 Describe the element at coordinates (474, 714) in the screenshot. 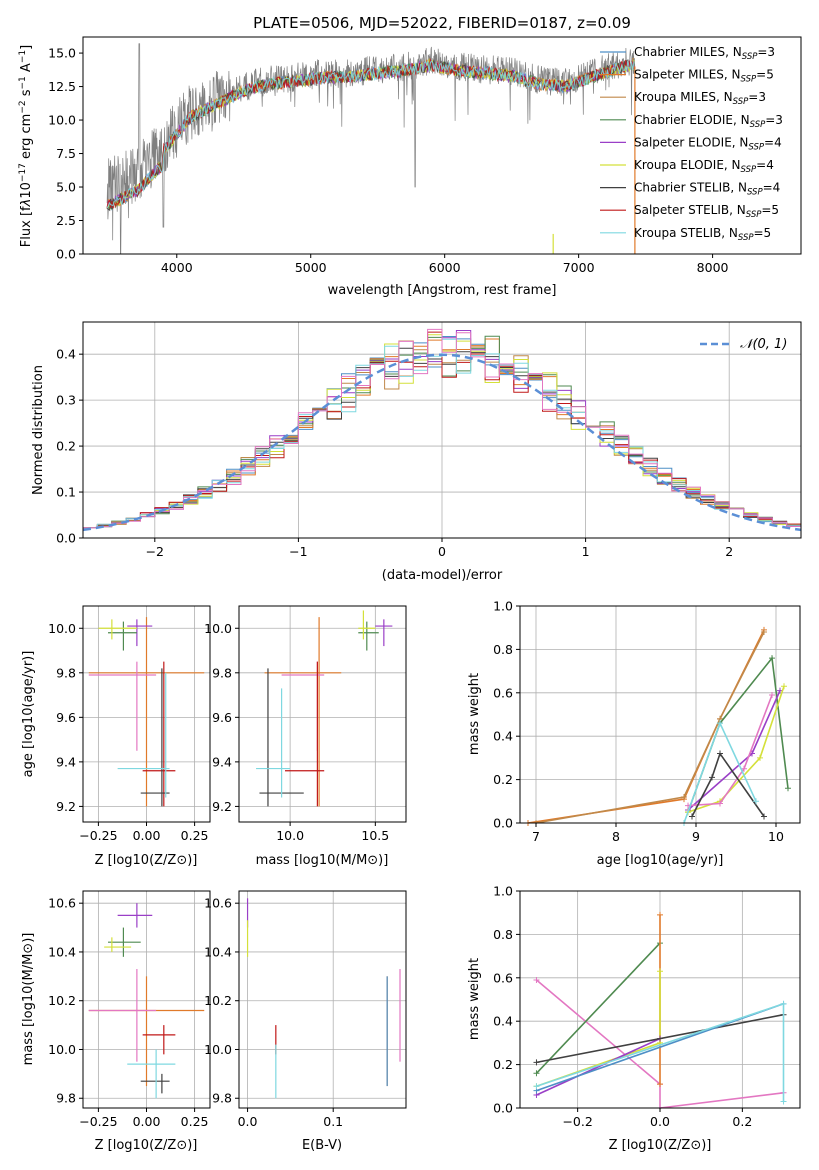

I see `age-weight-ylabel: mass weight` at that location.